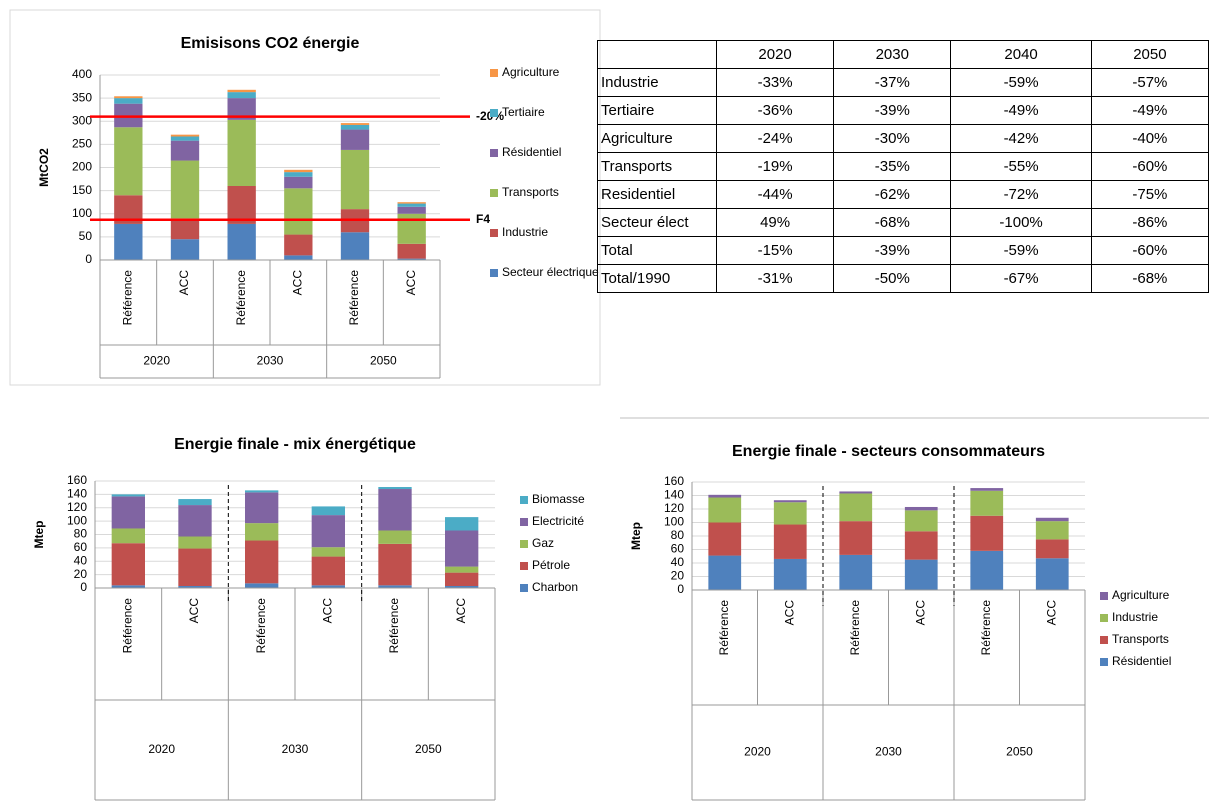 The image size is (1209, 811). What do you see at coordinates (82, 120) in the screenshot?
I see `y-tick-label: 300` at bounding box center [82, 120].